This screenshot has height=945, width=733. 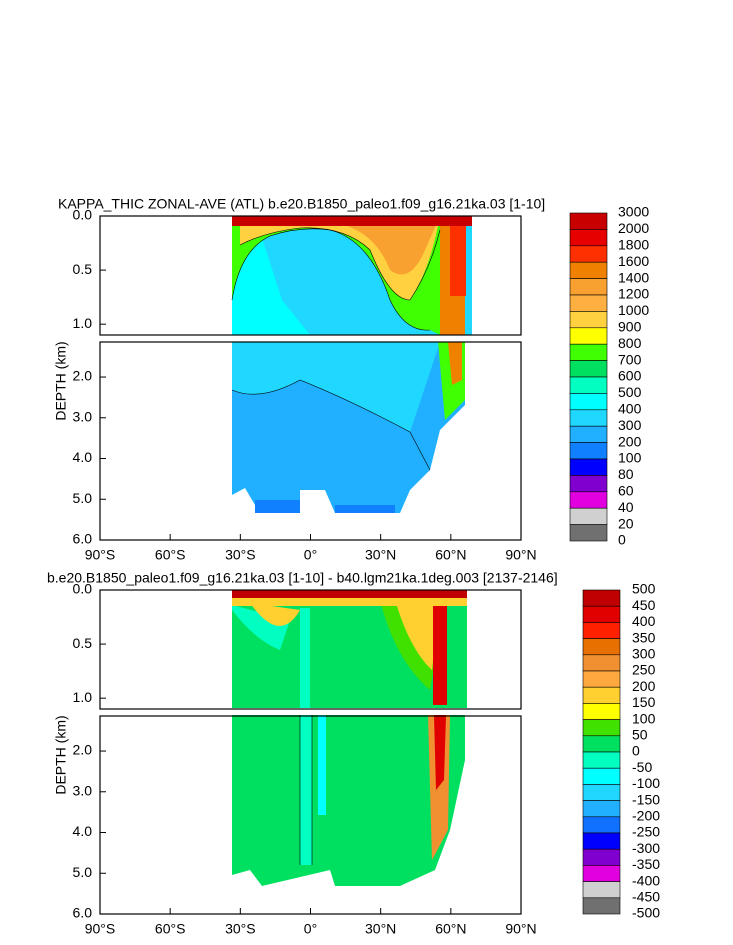 What do you see at coordinates (633, 245) in the screenshot?
I see `colorbar-label: 1800` at bounding box center [633, 245].